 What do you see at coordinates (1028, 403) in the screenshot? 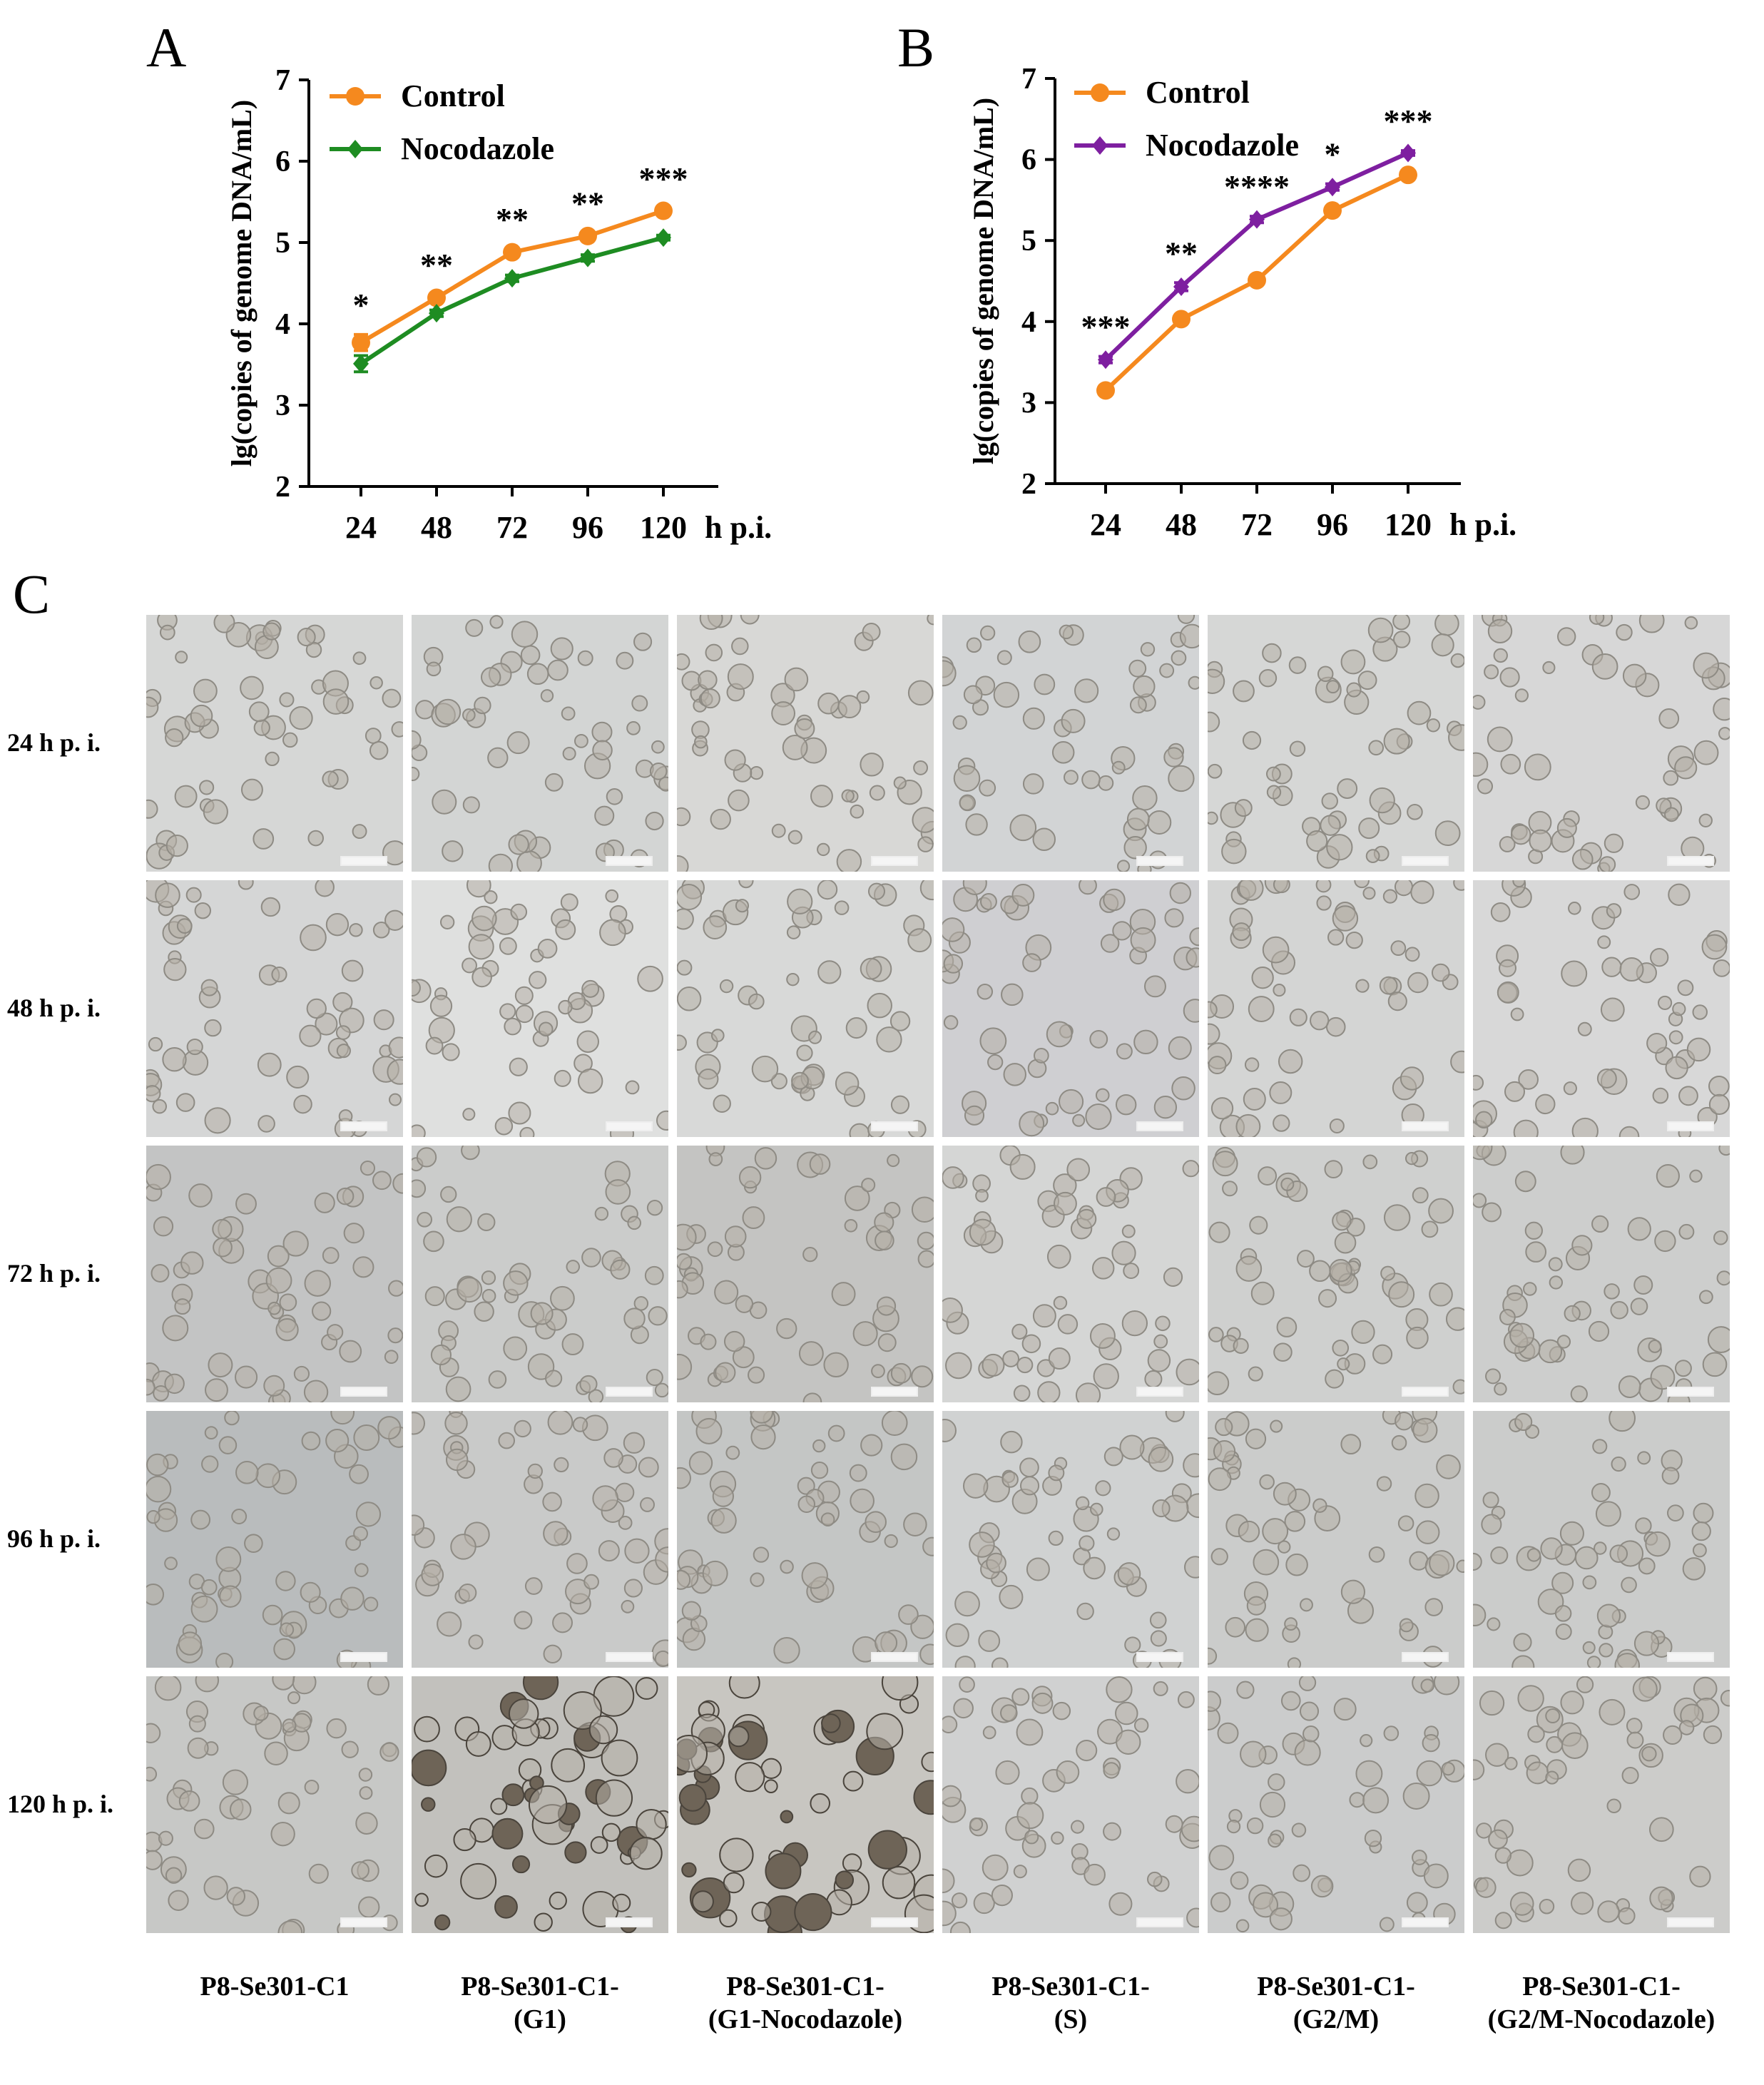
I see `y-tick-label: 3` at bounding box center [1028, 403].